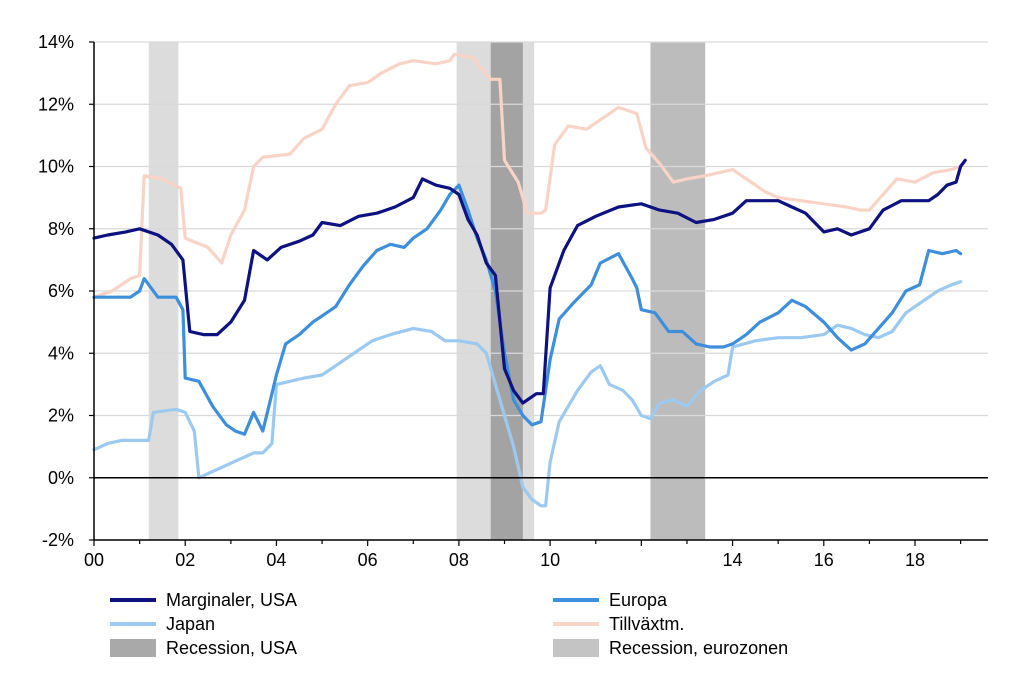  Describe the element at coordinates (61, 353) in the screenshot. I see `y-tick-label-3: 4%` at that location.